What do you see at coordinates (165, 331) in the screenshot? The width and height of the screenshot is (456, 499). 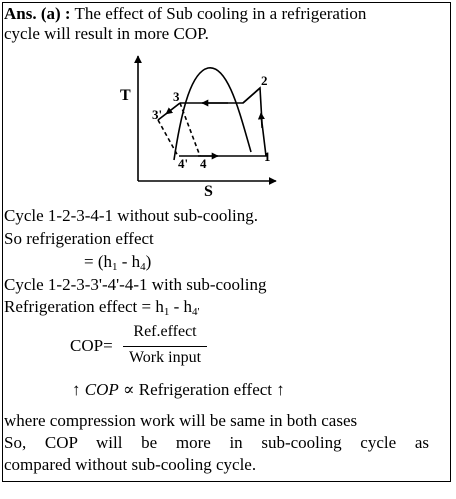 I see `cop-numerator: Ref.effect` at bounding box center [165, 331].